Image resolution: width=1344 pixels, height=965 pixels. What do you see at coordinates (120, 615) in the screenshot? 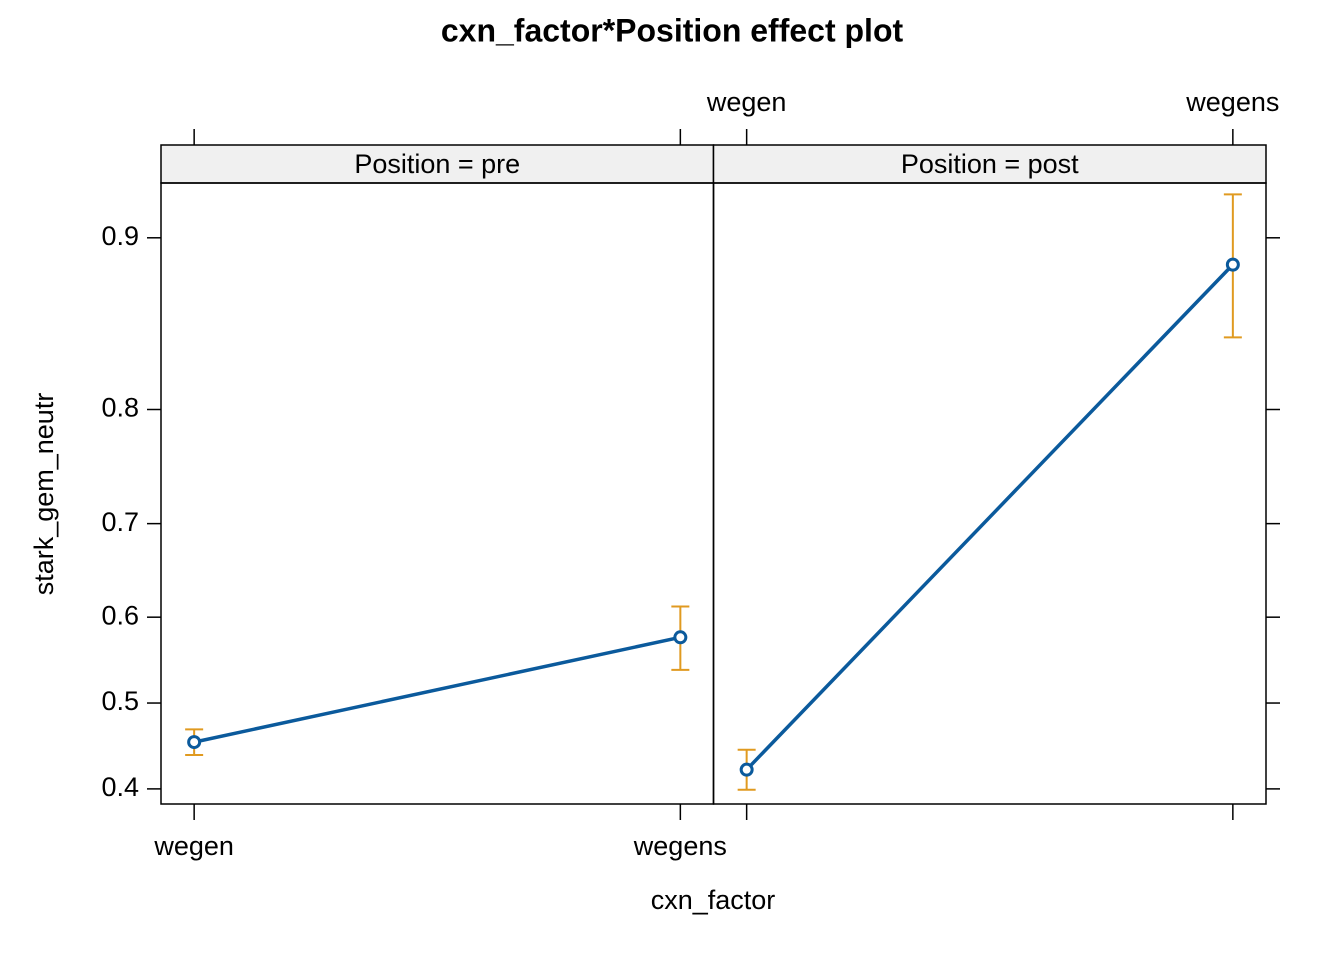
I see `y-tick-label: 0.6` at bounding box center [120, 615].